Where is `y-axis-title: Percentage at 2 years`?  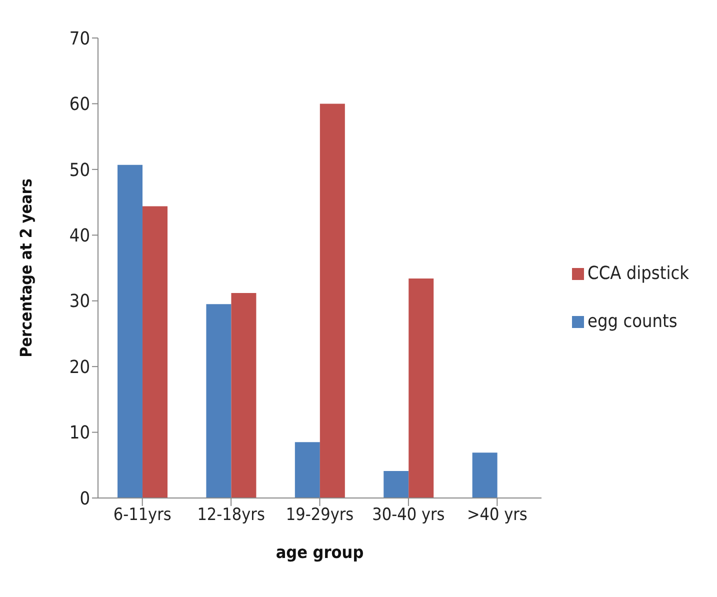
y-axis-title: Percentage at 2 years is located at coordinates (26, 268).